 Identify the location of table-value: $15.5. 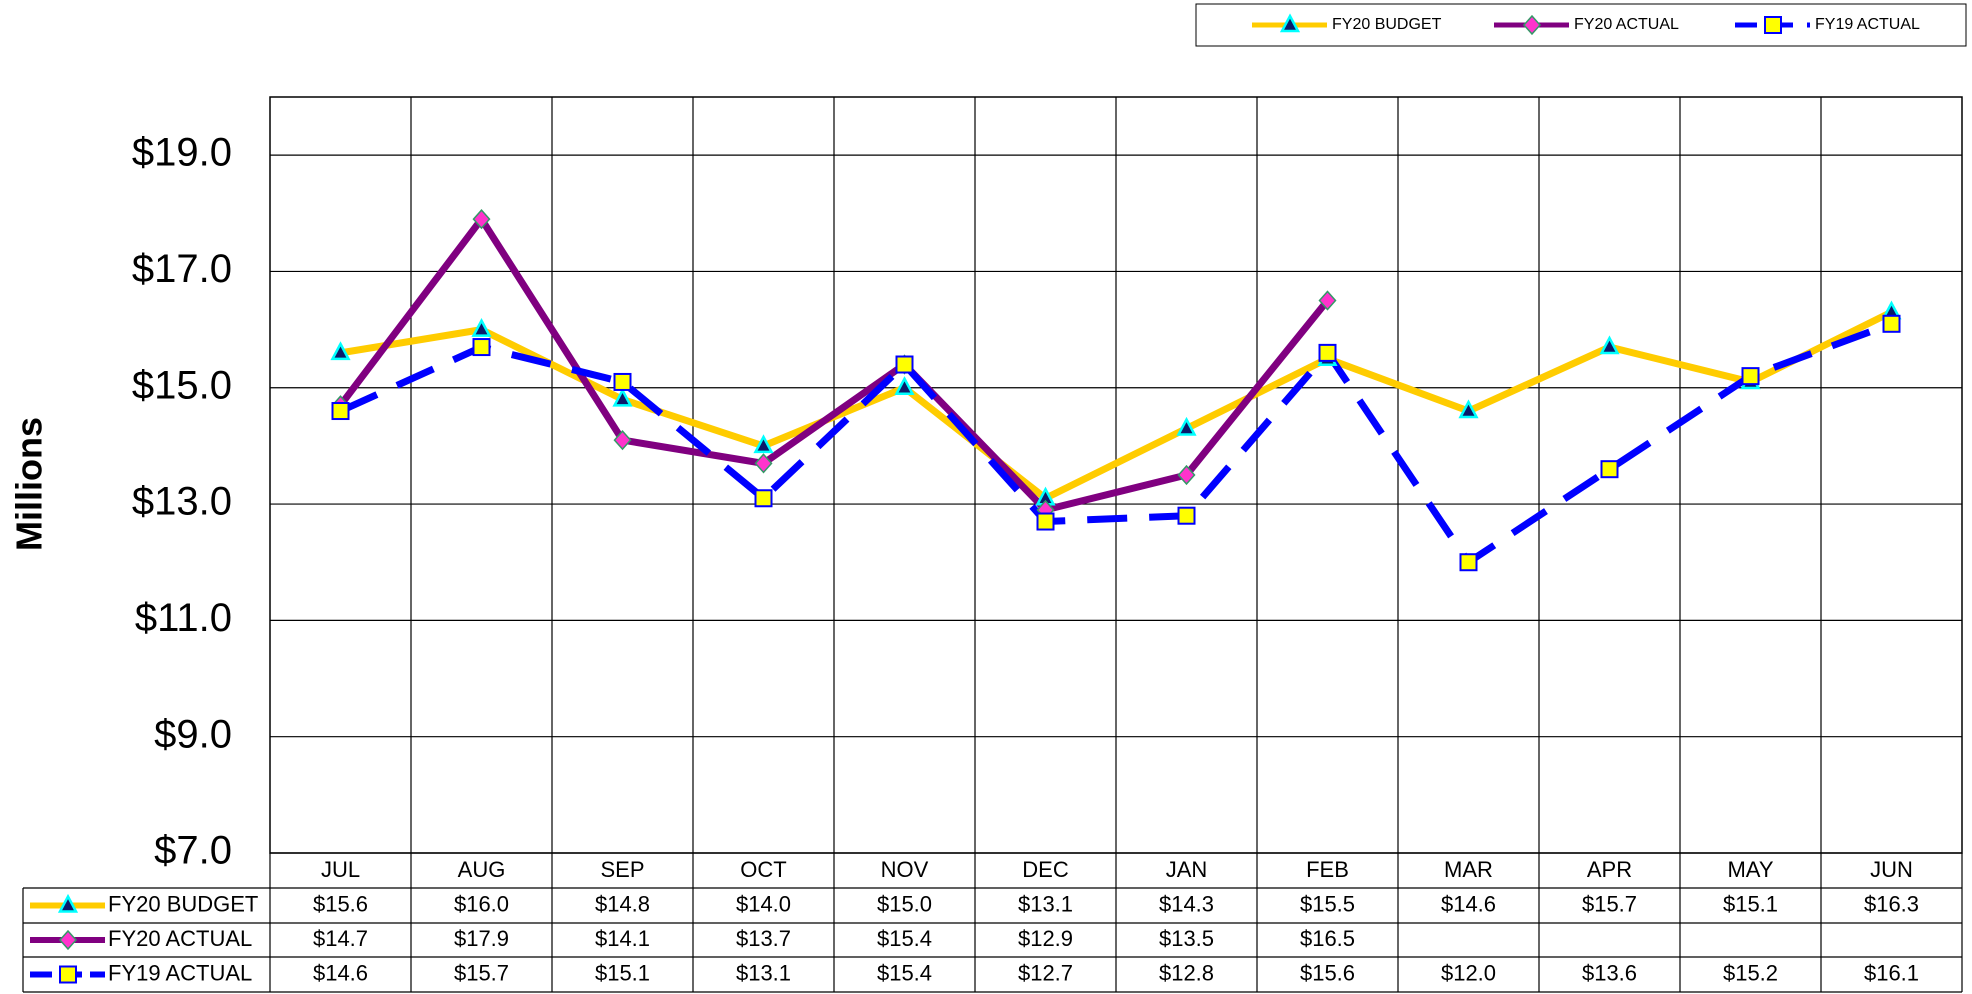
(1327, 903).